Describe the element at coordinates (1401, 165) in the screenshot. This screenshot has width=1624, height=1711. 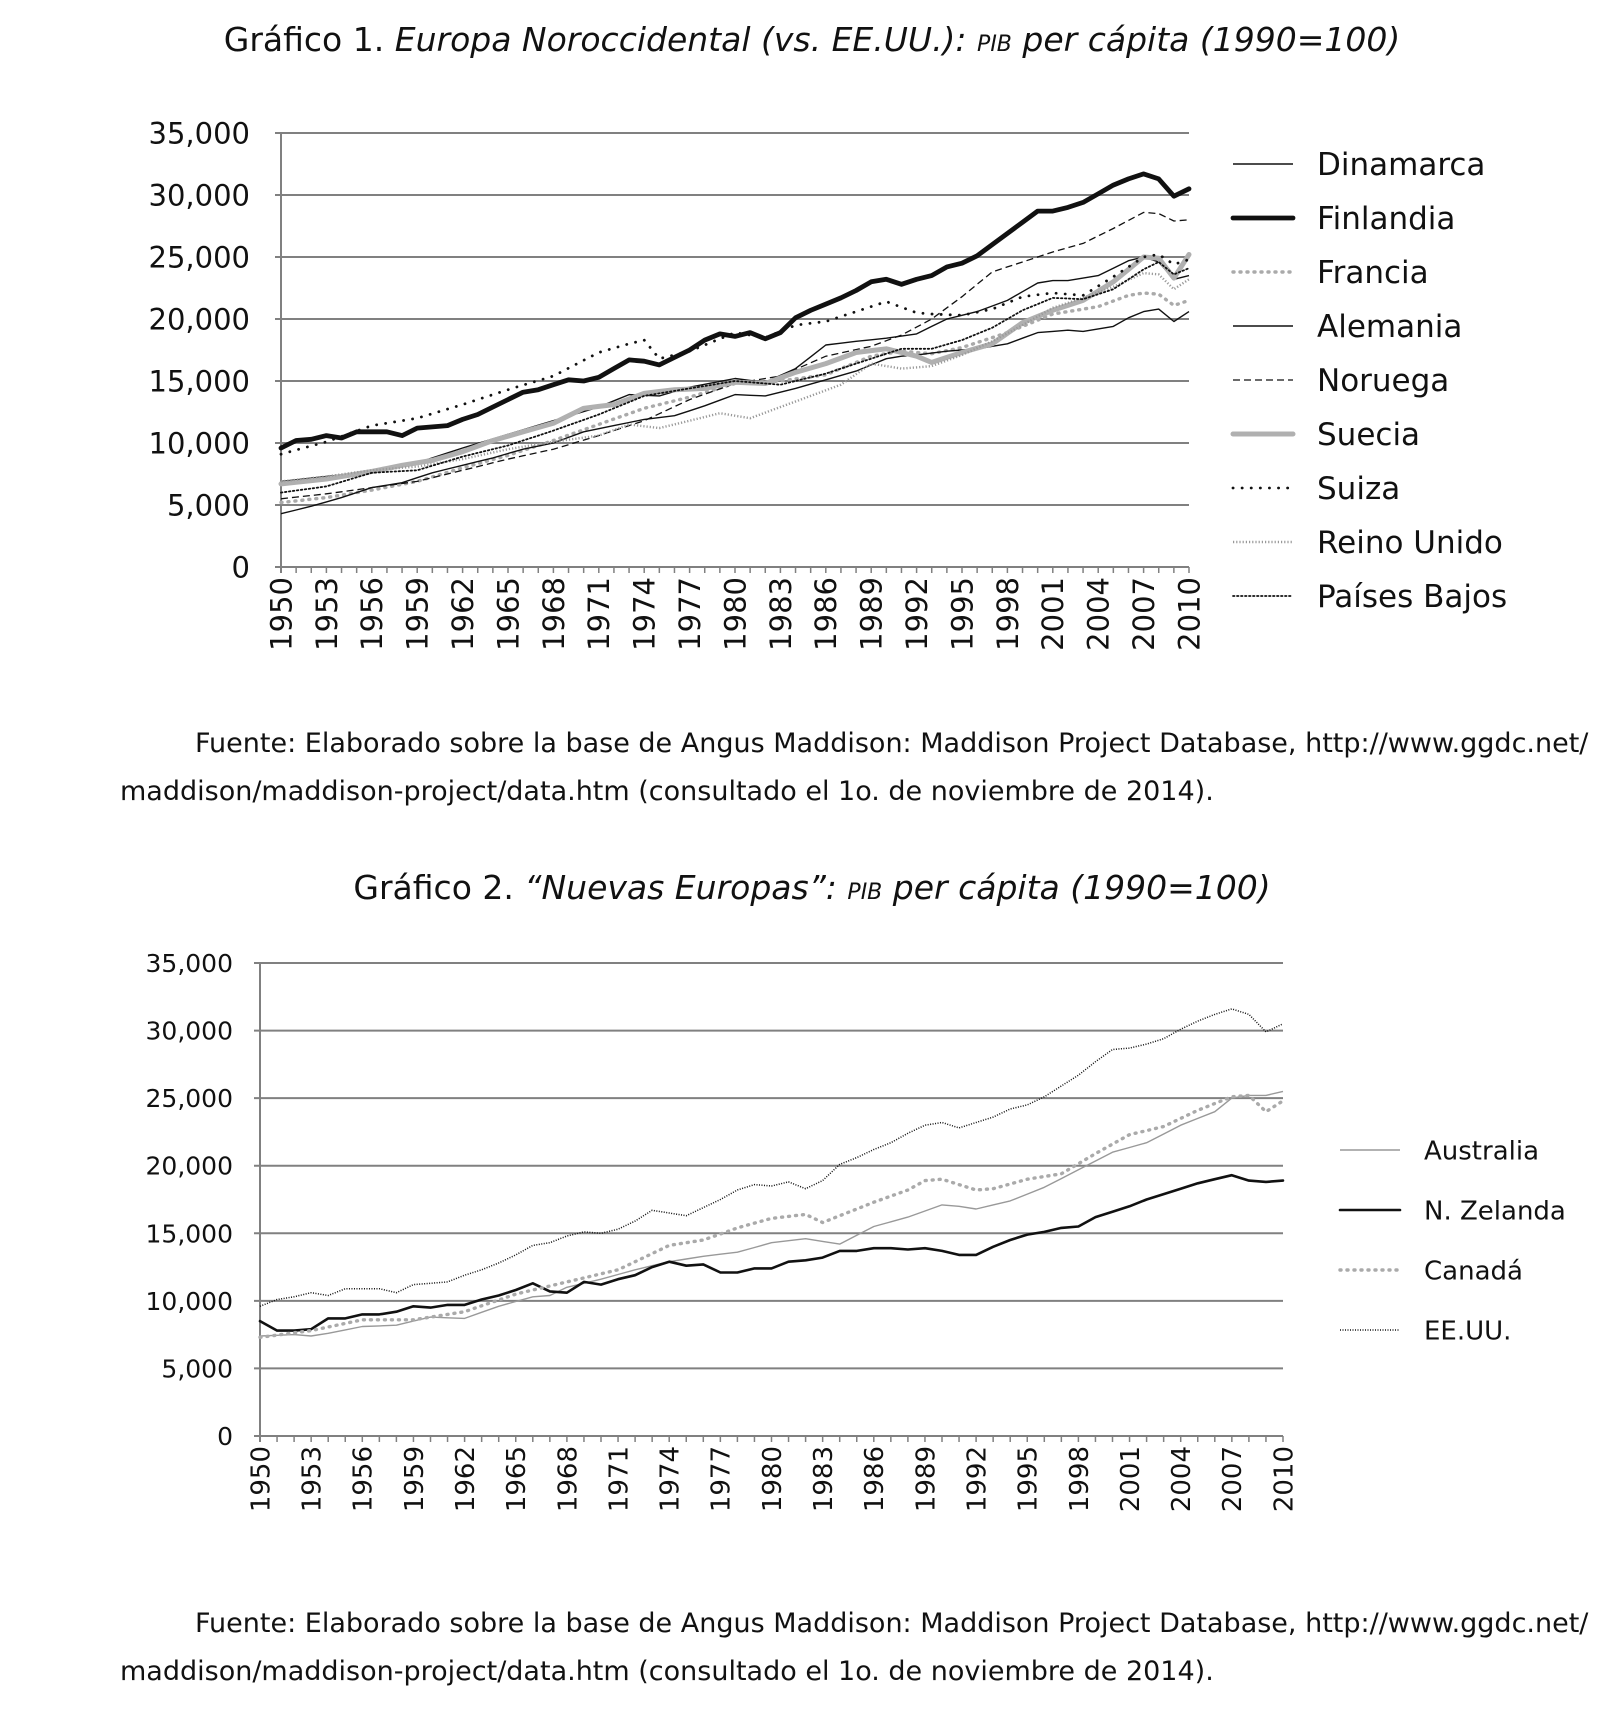
I see `chart1-legend-label-dinamarca: Dinamarca` at that location.